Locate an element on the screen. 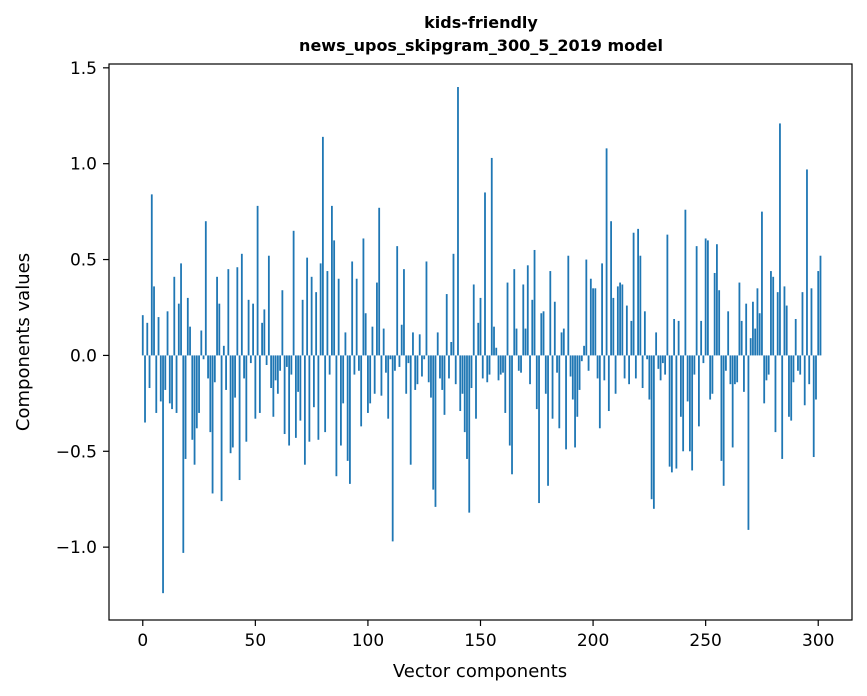 Image resolution: width=867 pixels, height=696 pixels. y-tick-label: −0.5 is located at coordinates (76, 452).